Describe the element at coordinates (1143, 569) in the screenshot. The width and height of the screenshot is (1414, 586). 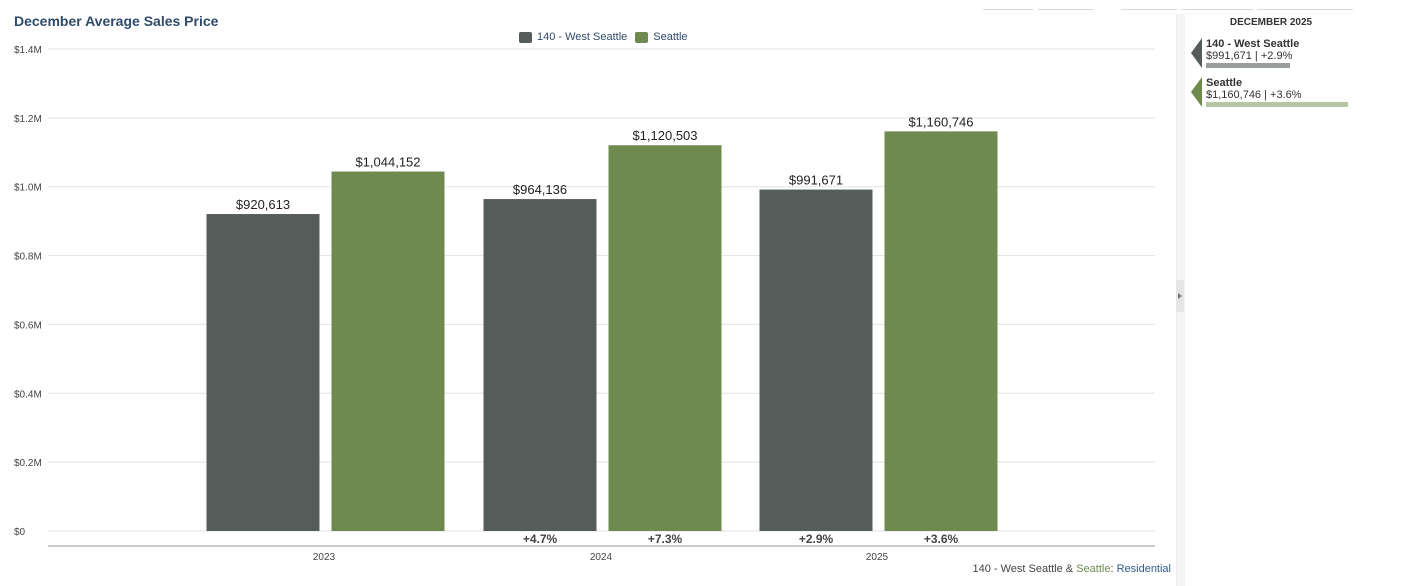
I see `footer-type: Residential` at that location.